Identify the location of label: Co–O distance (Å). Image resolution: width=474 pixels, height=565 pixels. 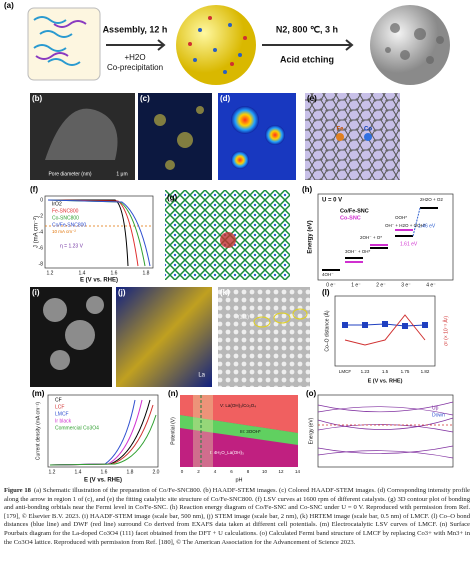
(326, 330).